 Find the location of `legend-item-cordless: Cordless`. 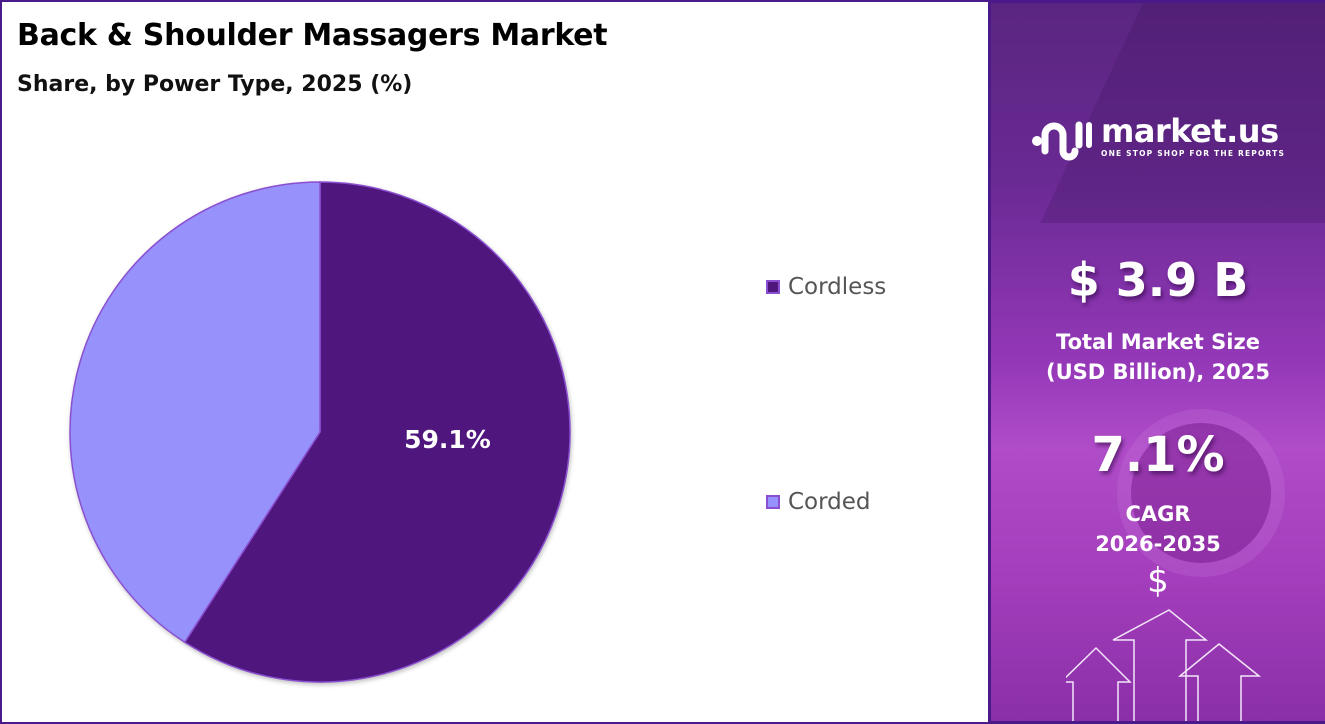

legend-item-cordless: Cordless is located at coordinates (826, 287).